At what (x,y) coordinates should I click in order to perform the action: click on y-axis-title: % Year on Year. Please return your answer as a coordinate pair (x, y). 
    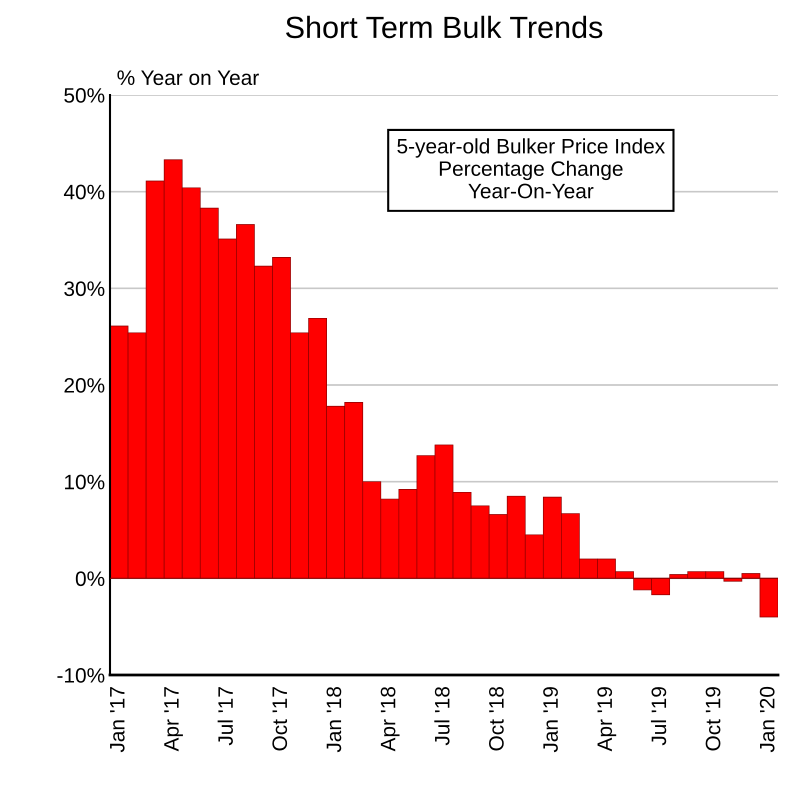
    Looking at the image, I should click on (188, 78).